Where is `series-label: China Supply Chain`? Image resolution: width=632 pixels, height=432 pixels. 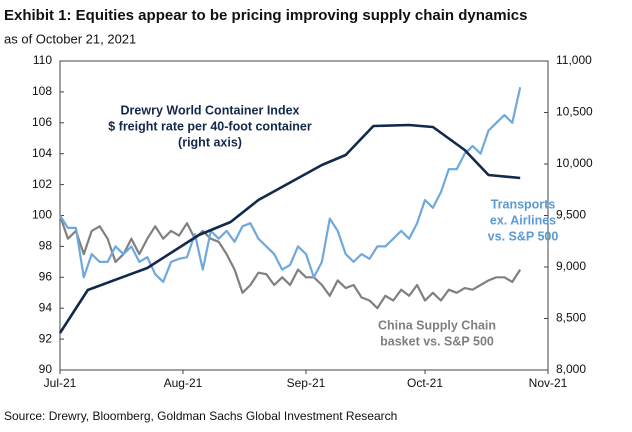
series-label: China Supply Chain is located at coordinates (437, 325).